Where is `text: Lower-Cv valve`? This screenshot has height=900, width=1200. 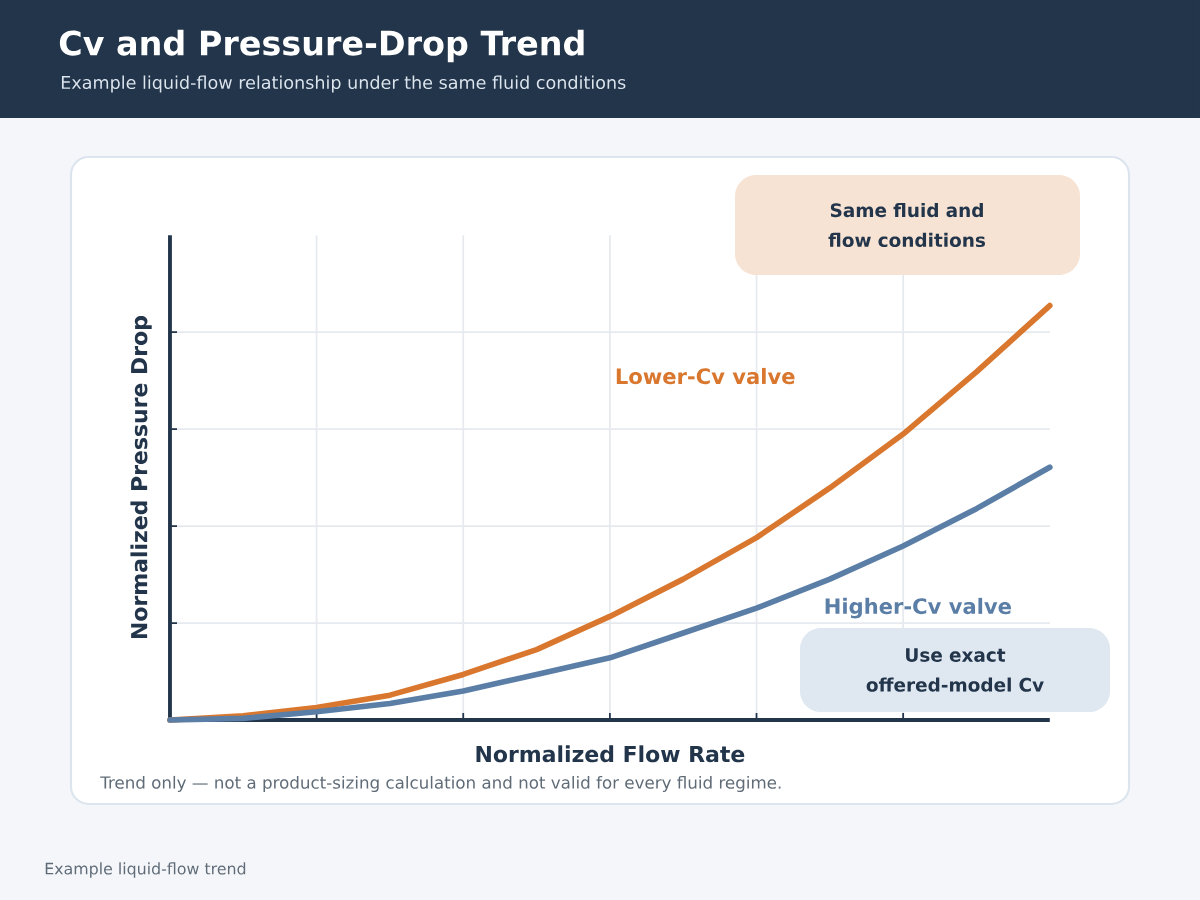
text: Lower-Cv valve is located at coordinates (705, 376).